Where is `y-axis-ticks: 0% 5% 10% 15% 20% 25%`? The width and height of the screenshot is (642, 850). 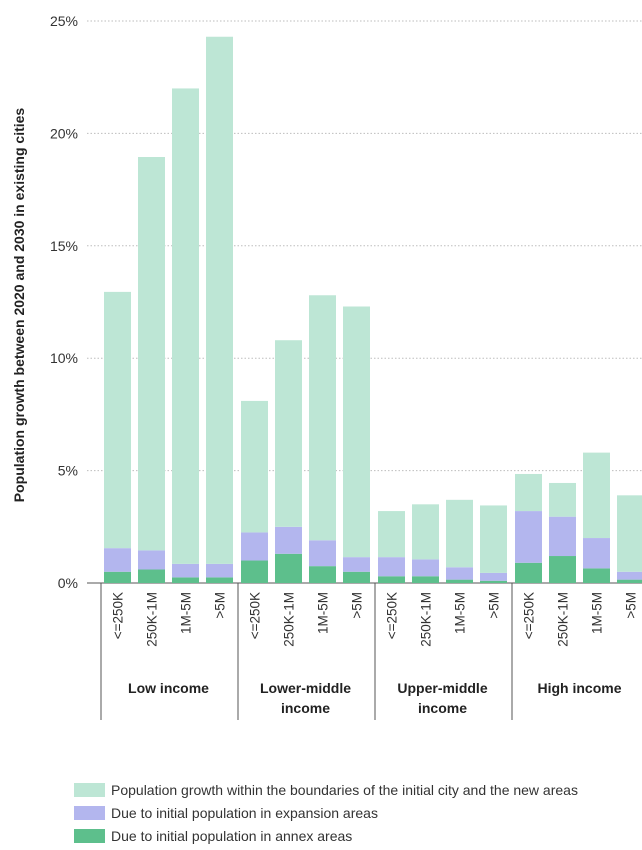 y-axis-ticks: 0% 5% 10% 15% 20% 25% is located at coordinates (64, 302).